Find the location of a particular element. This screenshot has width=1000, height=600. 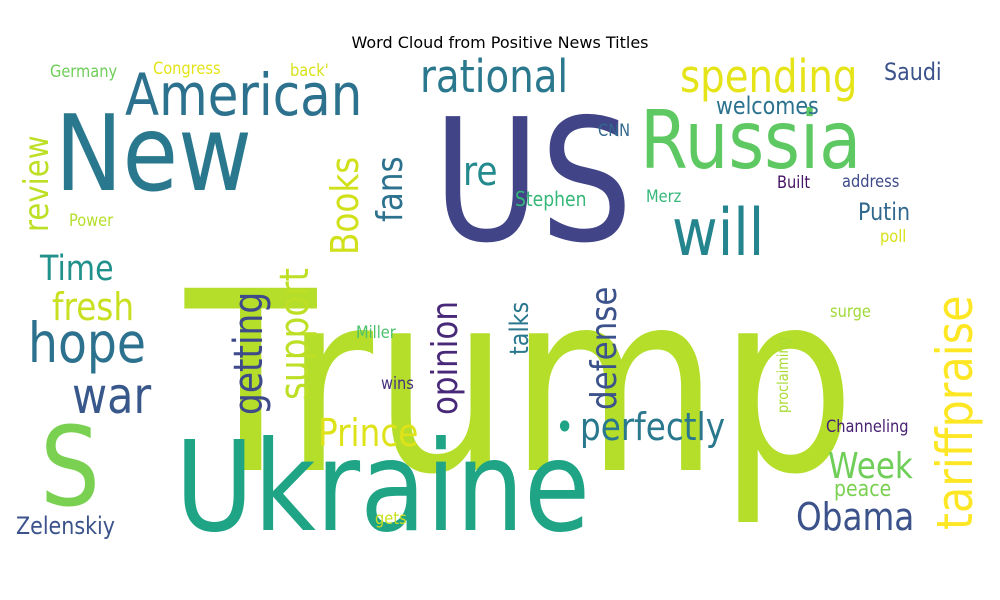

word-rational: rational is located at coordinates (494, 76).